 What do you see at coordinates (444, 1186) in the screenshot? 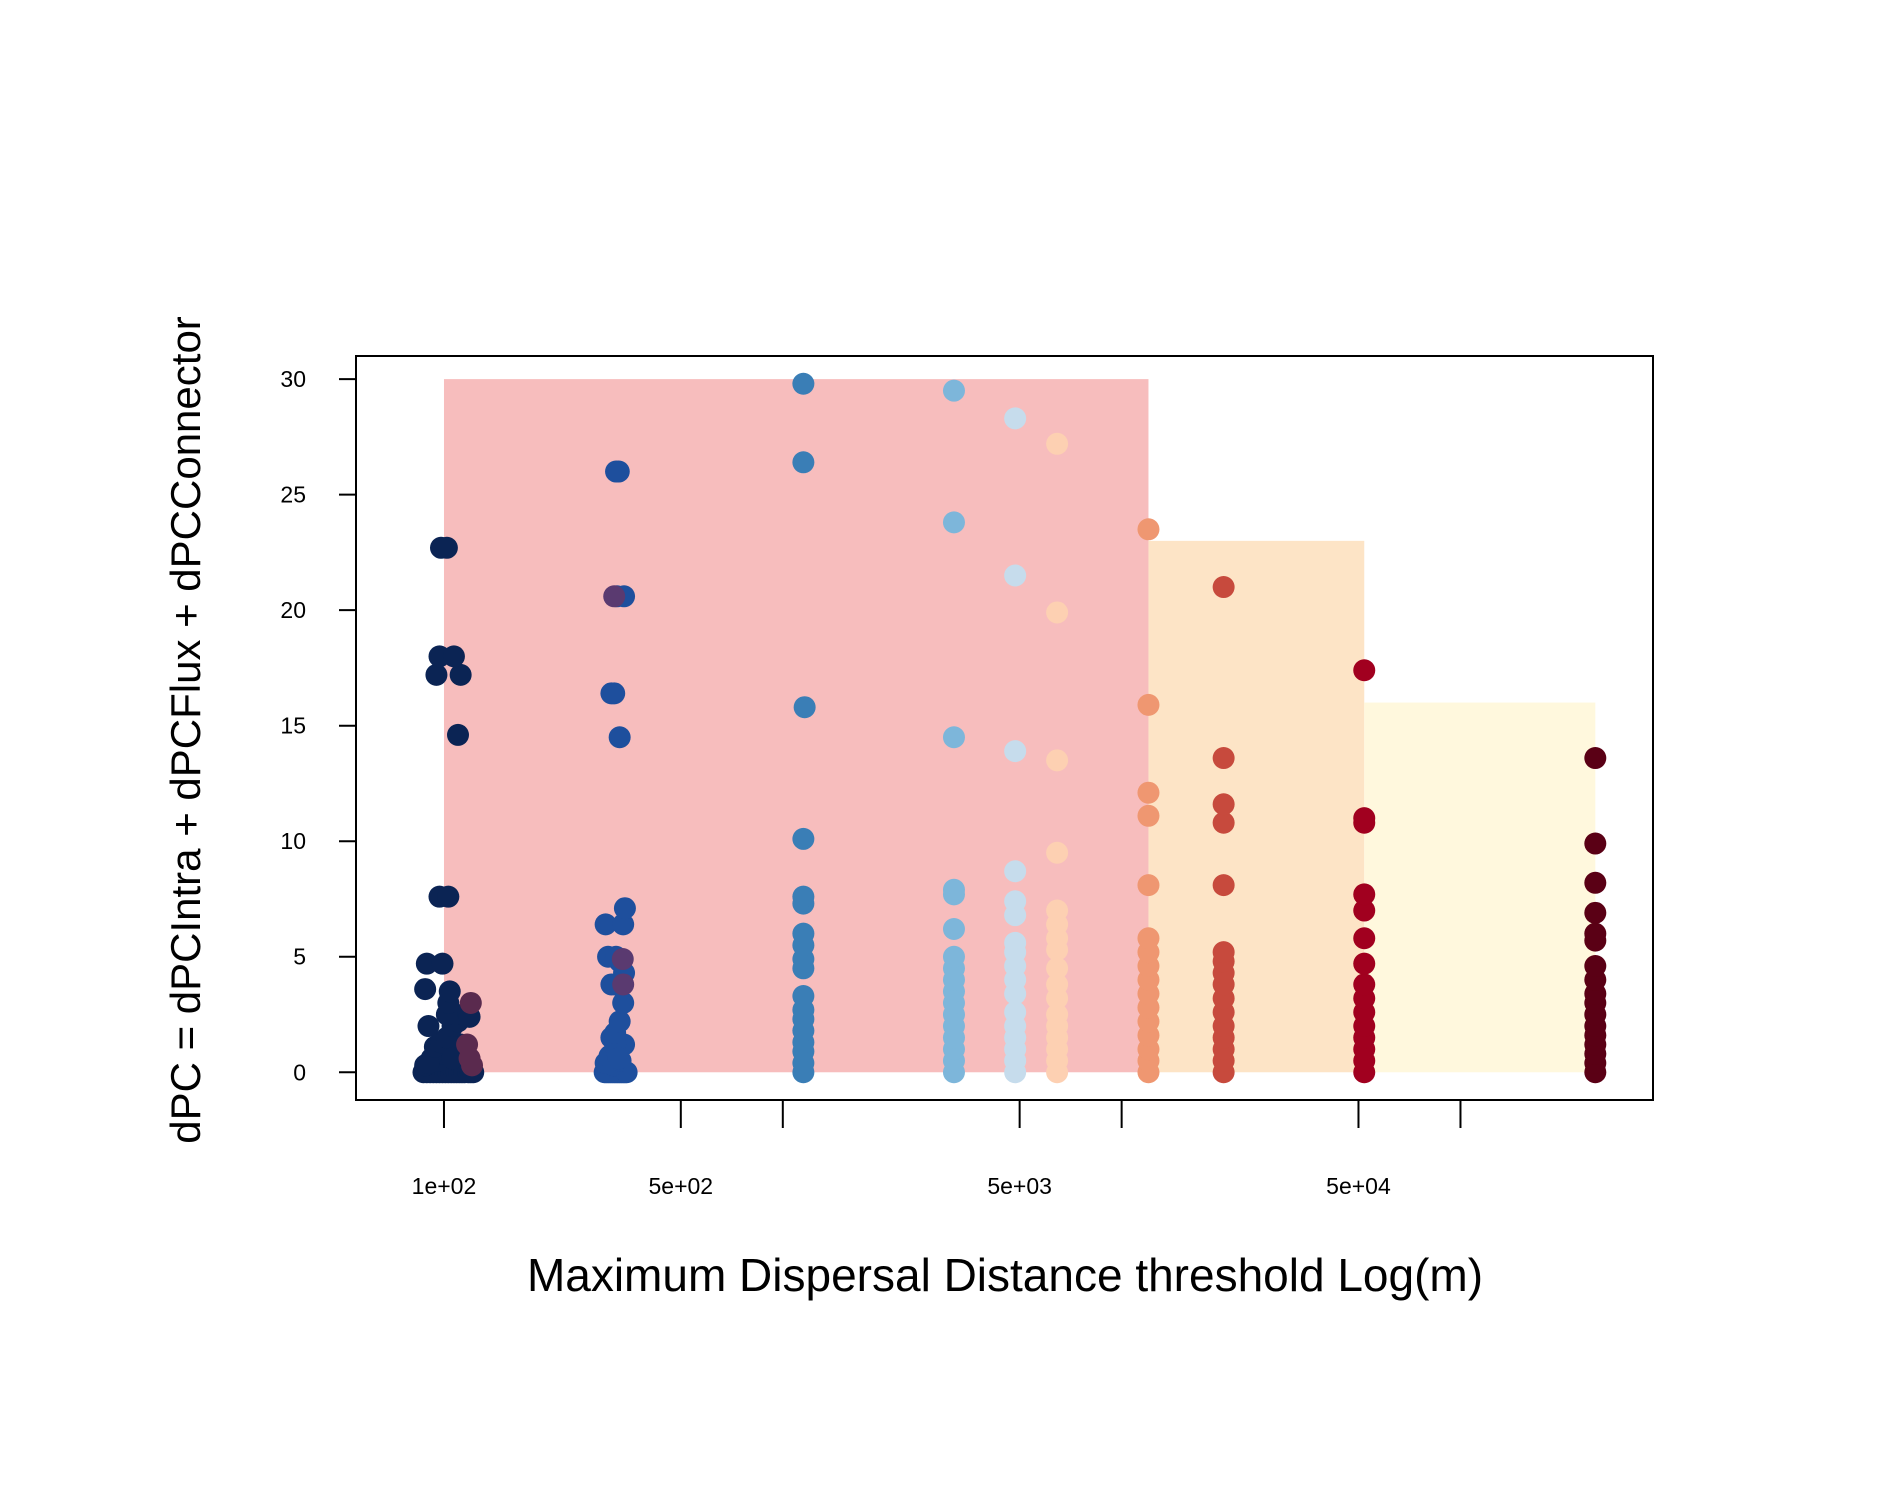
I see `x-tick-label: 1e+02` at bounding box center [444, 1186].